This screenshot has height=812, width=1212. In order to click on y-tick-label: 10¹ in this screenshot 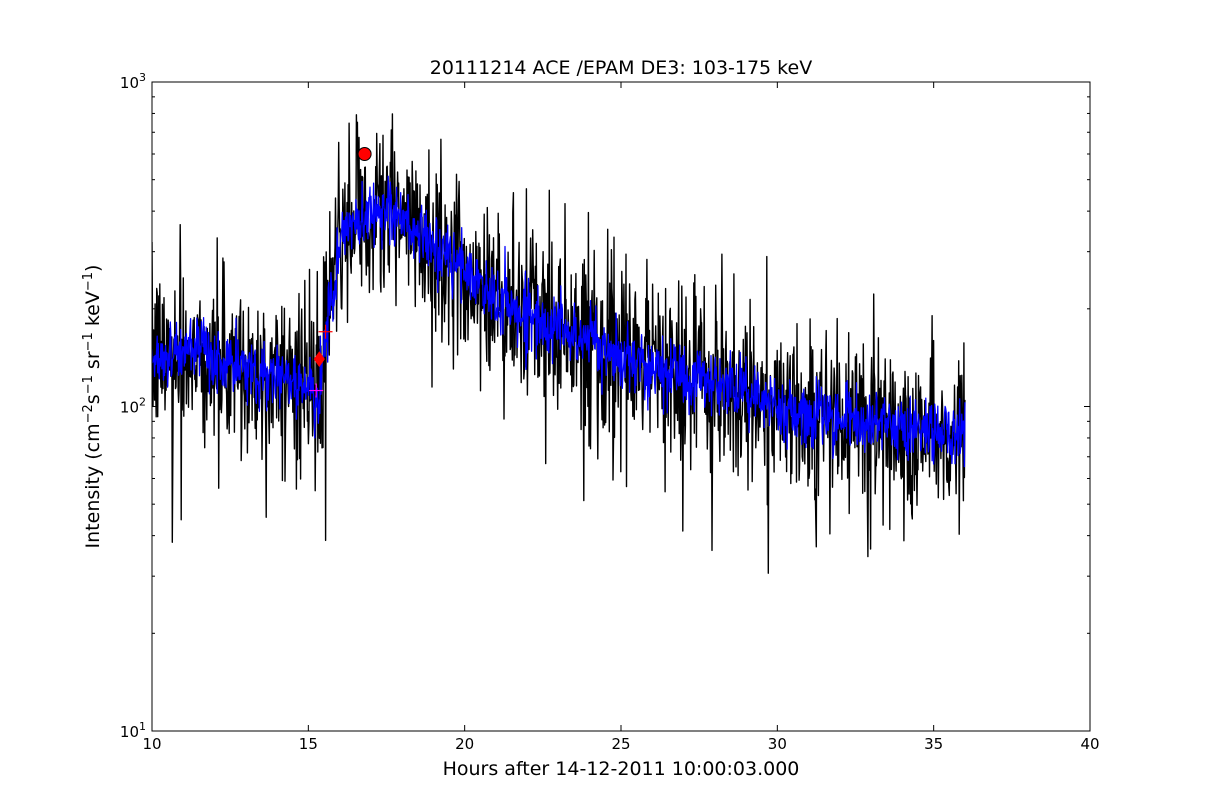, I will do `click(133, 730)`.